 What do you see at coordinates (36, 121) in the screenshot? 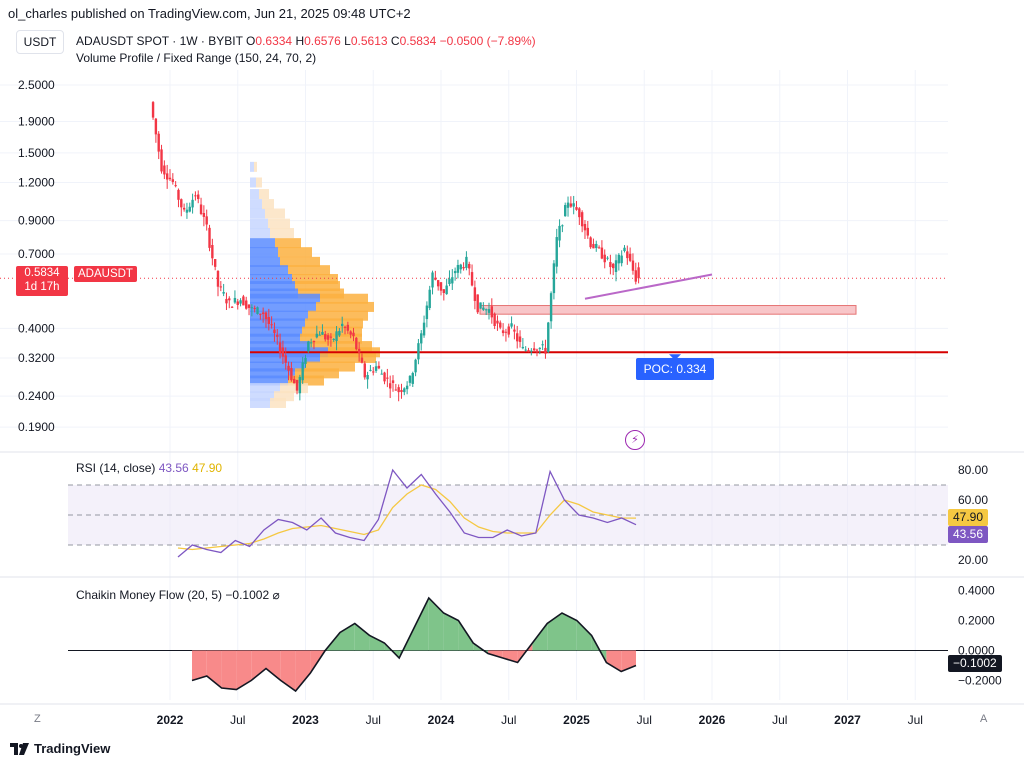
I see `price-axis-label: 1.9000` at bounding box center [36, 121].